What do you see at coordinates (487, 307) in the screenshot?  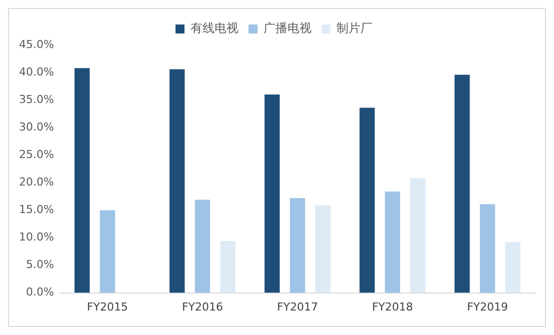 I see `x-tick-label: FY2019` at bounding box center [487, 307].